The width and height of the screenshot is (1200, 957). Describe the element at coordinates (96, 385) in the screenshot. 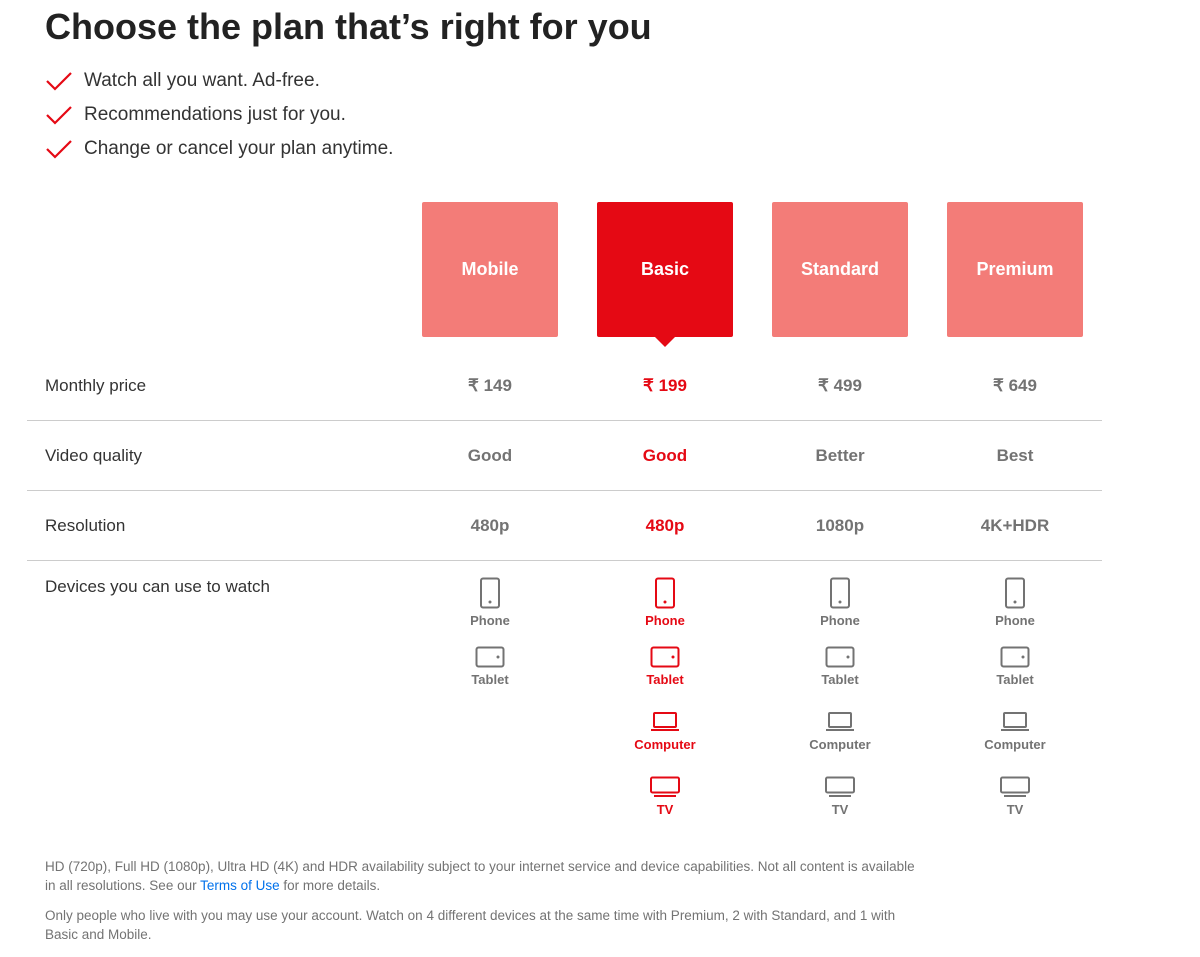

I see `row-label-price: Monthly price` at that location.